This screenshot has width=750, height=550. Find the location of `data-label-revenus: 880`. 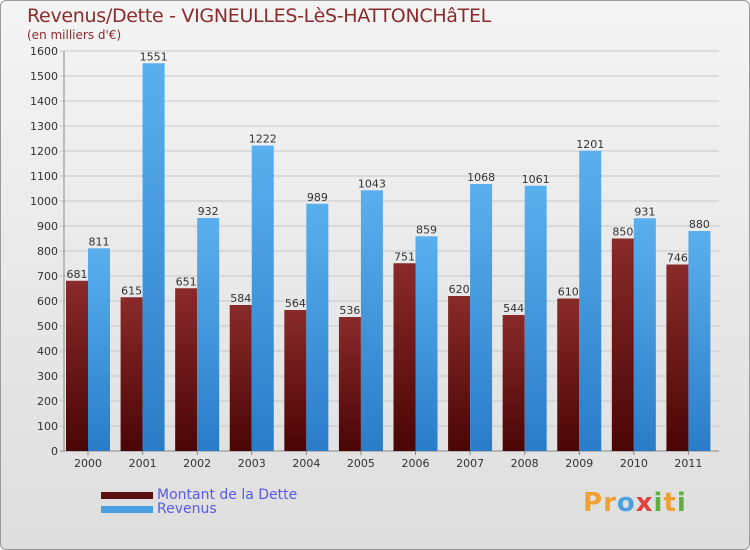

data-label-revenus: 880 is located at coordinates (699, 224).